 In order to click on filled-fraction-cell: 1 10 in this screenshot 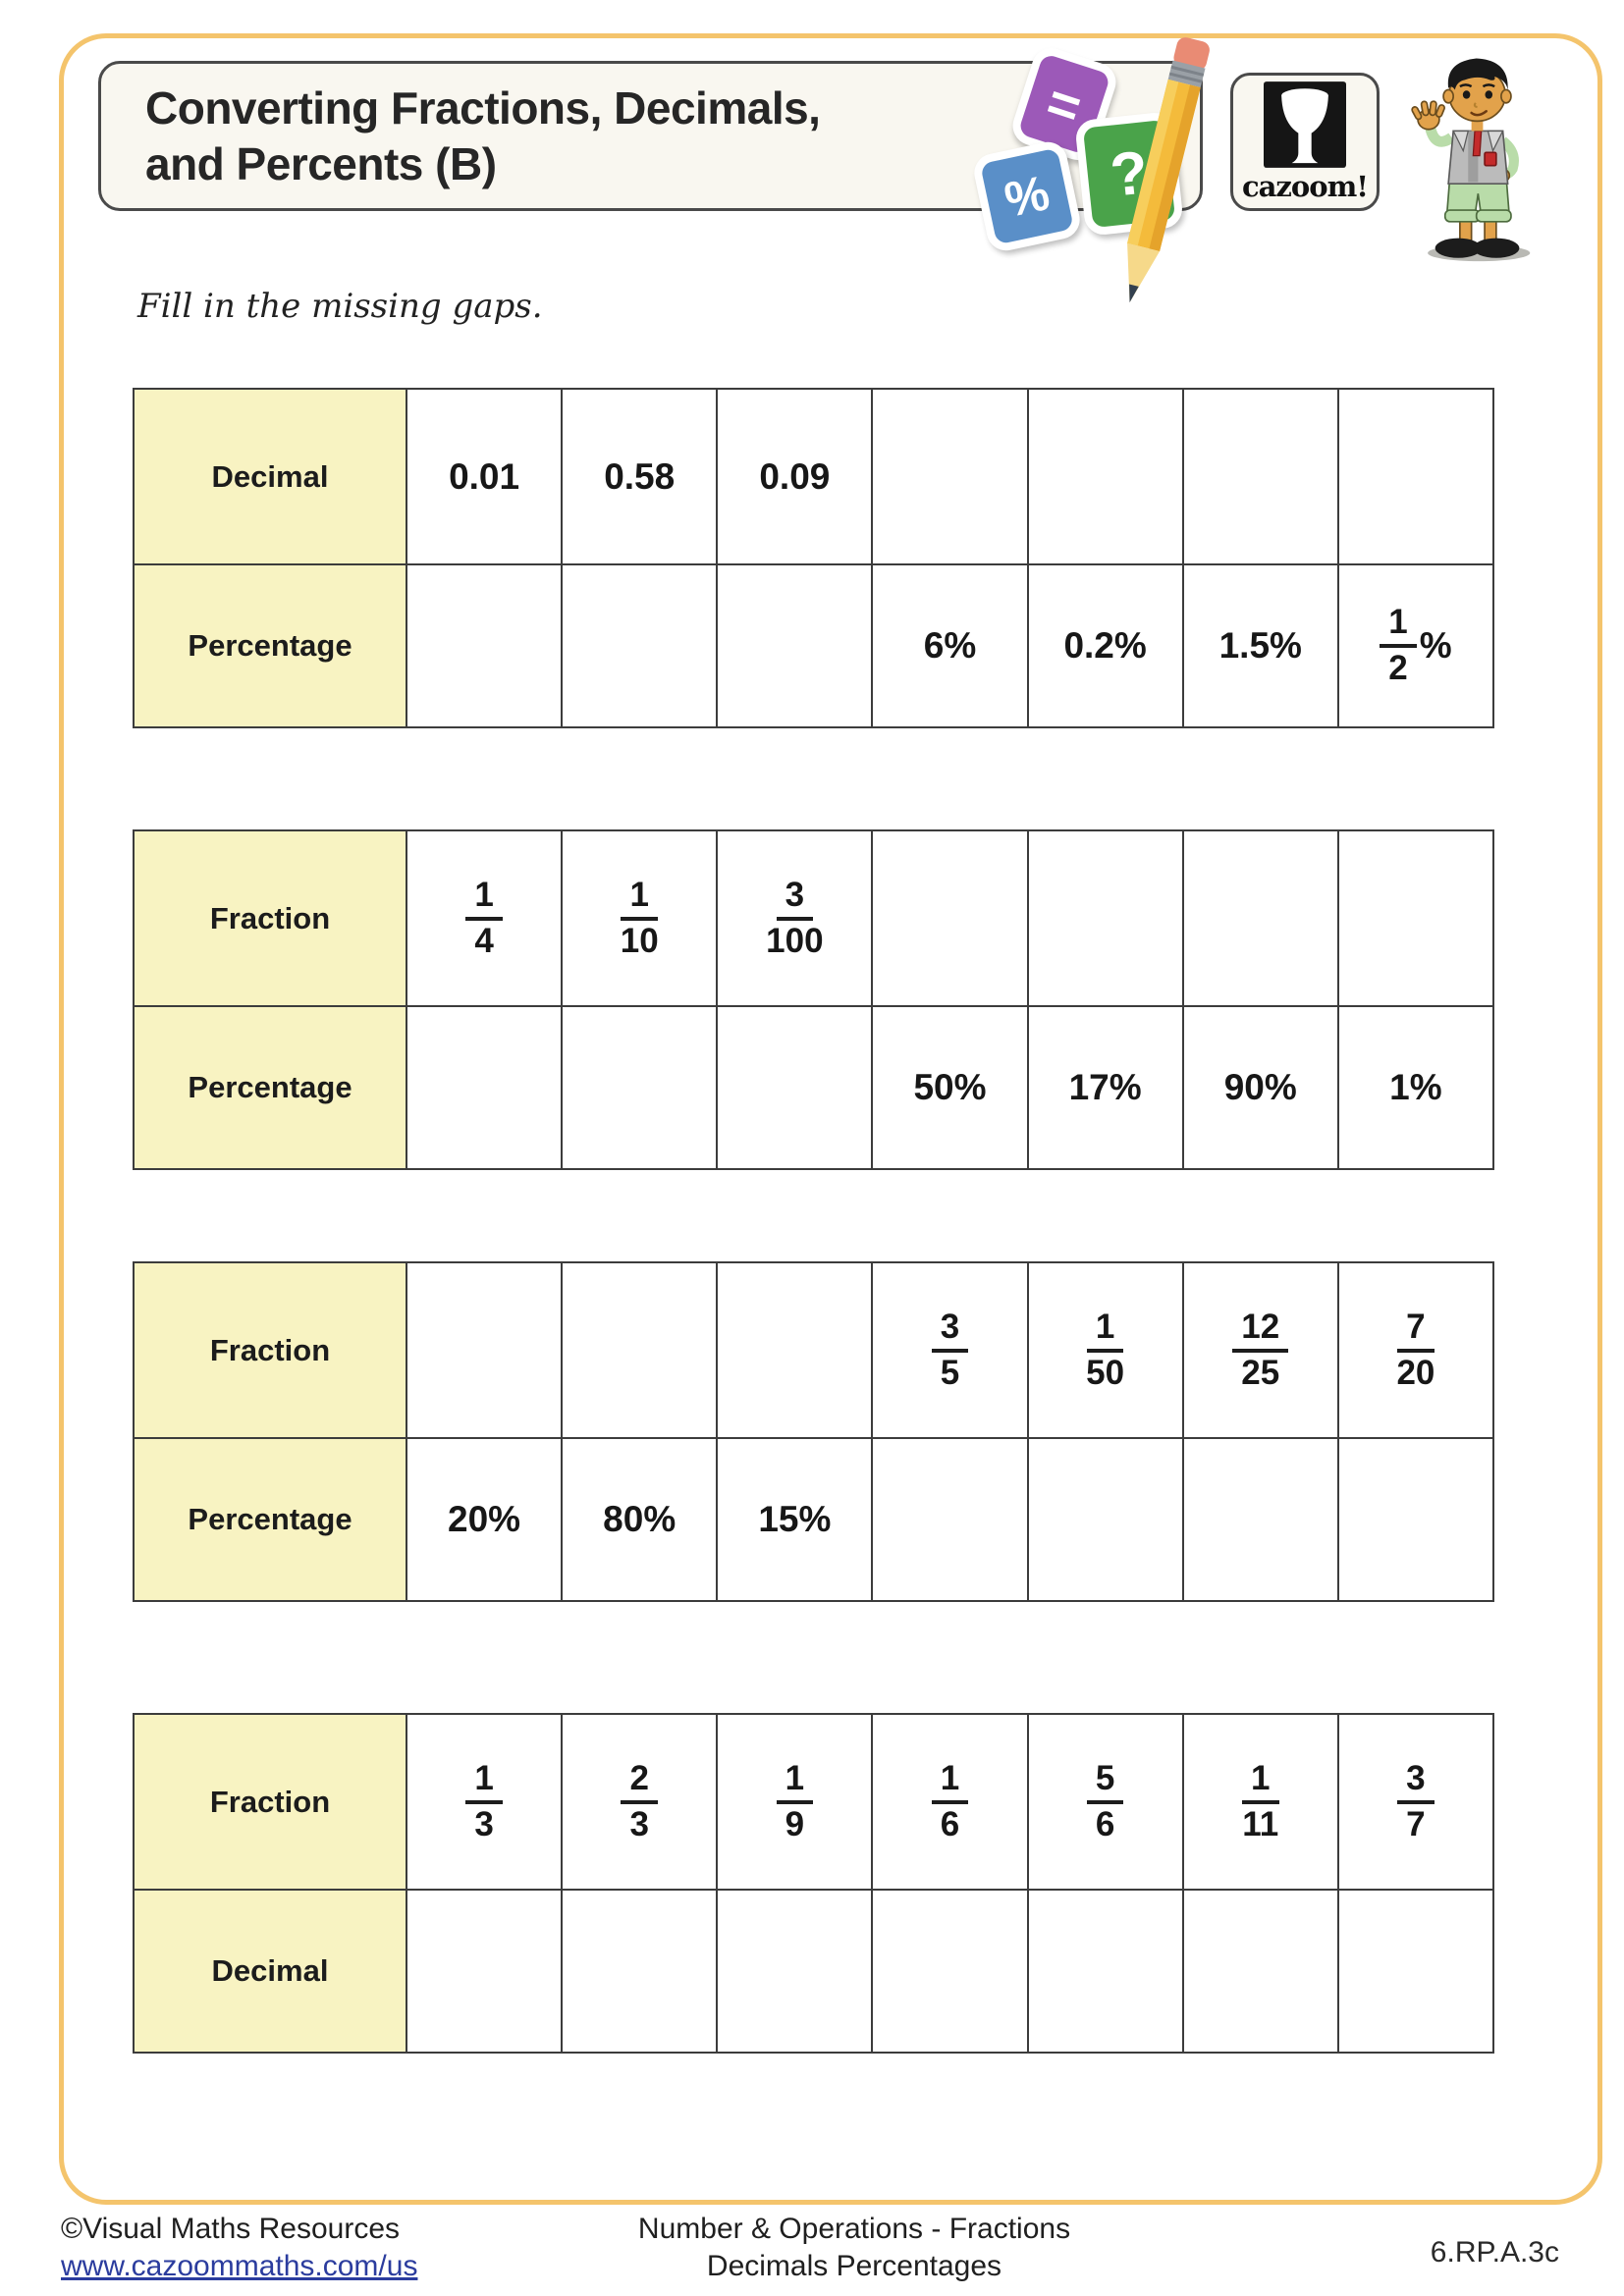, I will do `click(640, 918)`.